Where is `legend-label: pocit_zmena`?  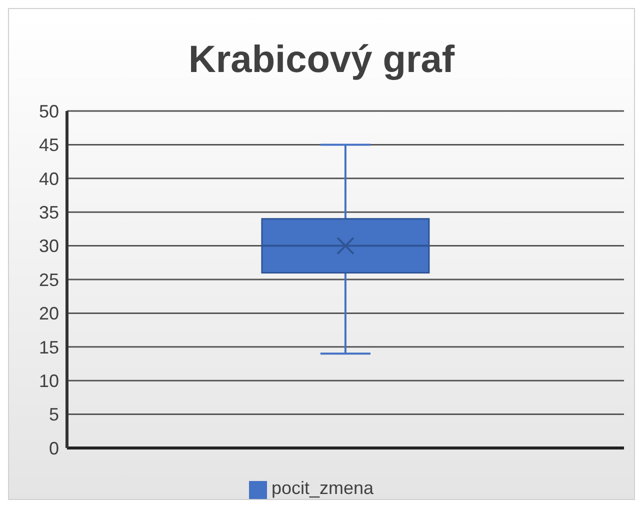
legend-label: pocit_zmena is located at coordinates (322, 488).